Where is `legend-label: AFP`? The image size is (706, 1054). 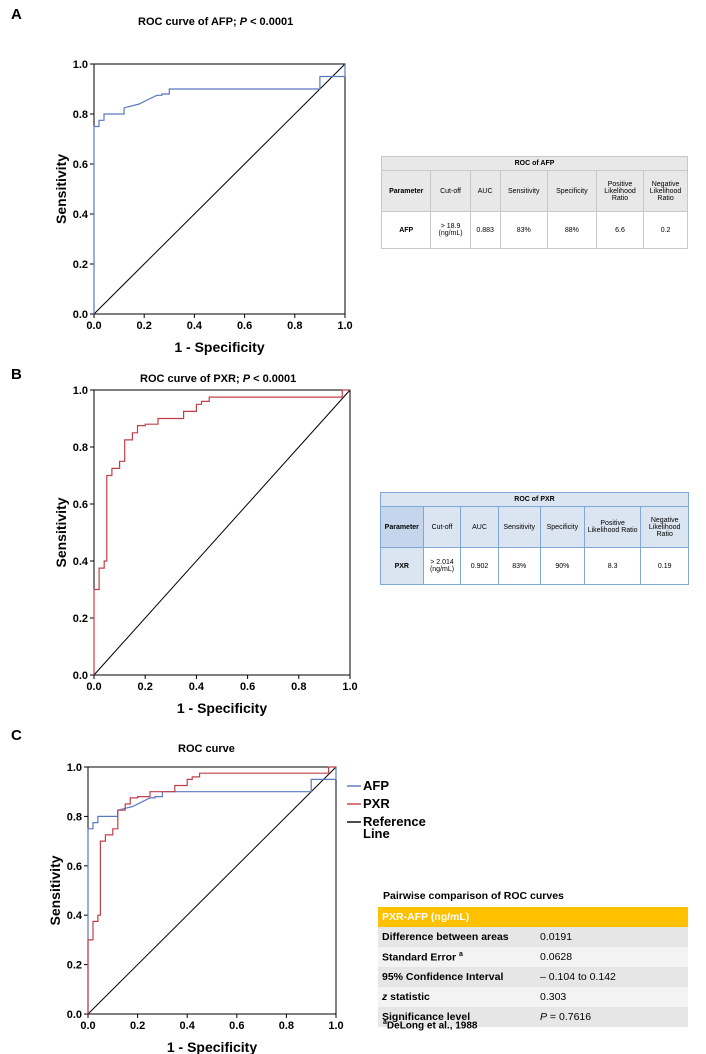
legend-label: AFP is located at coordinates (376, 785).